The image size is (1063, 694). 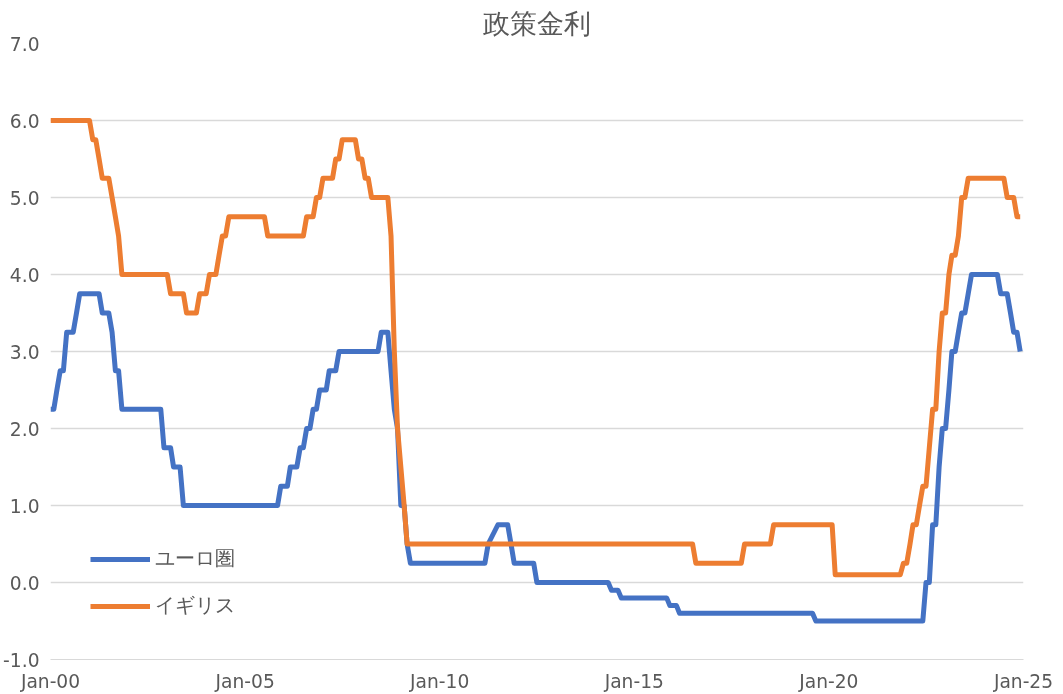 I want to click on chart-title: 政策金利, so click(x=537, y=23).